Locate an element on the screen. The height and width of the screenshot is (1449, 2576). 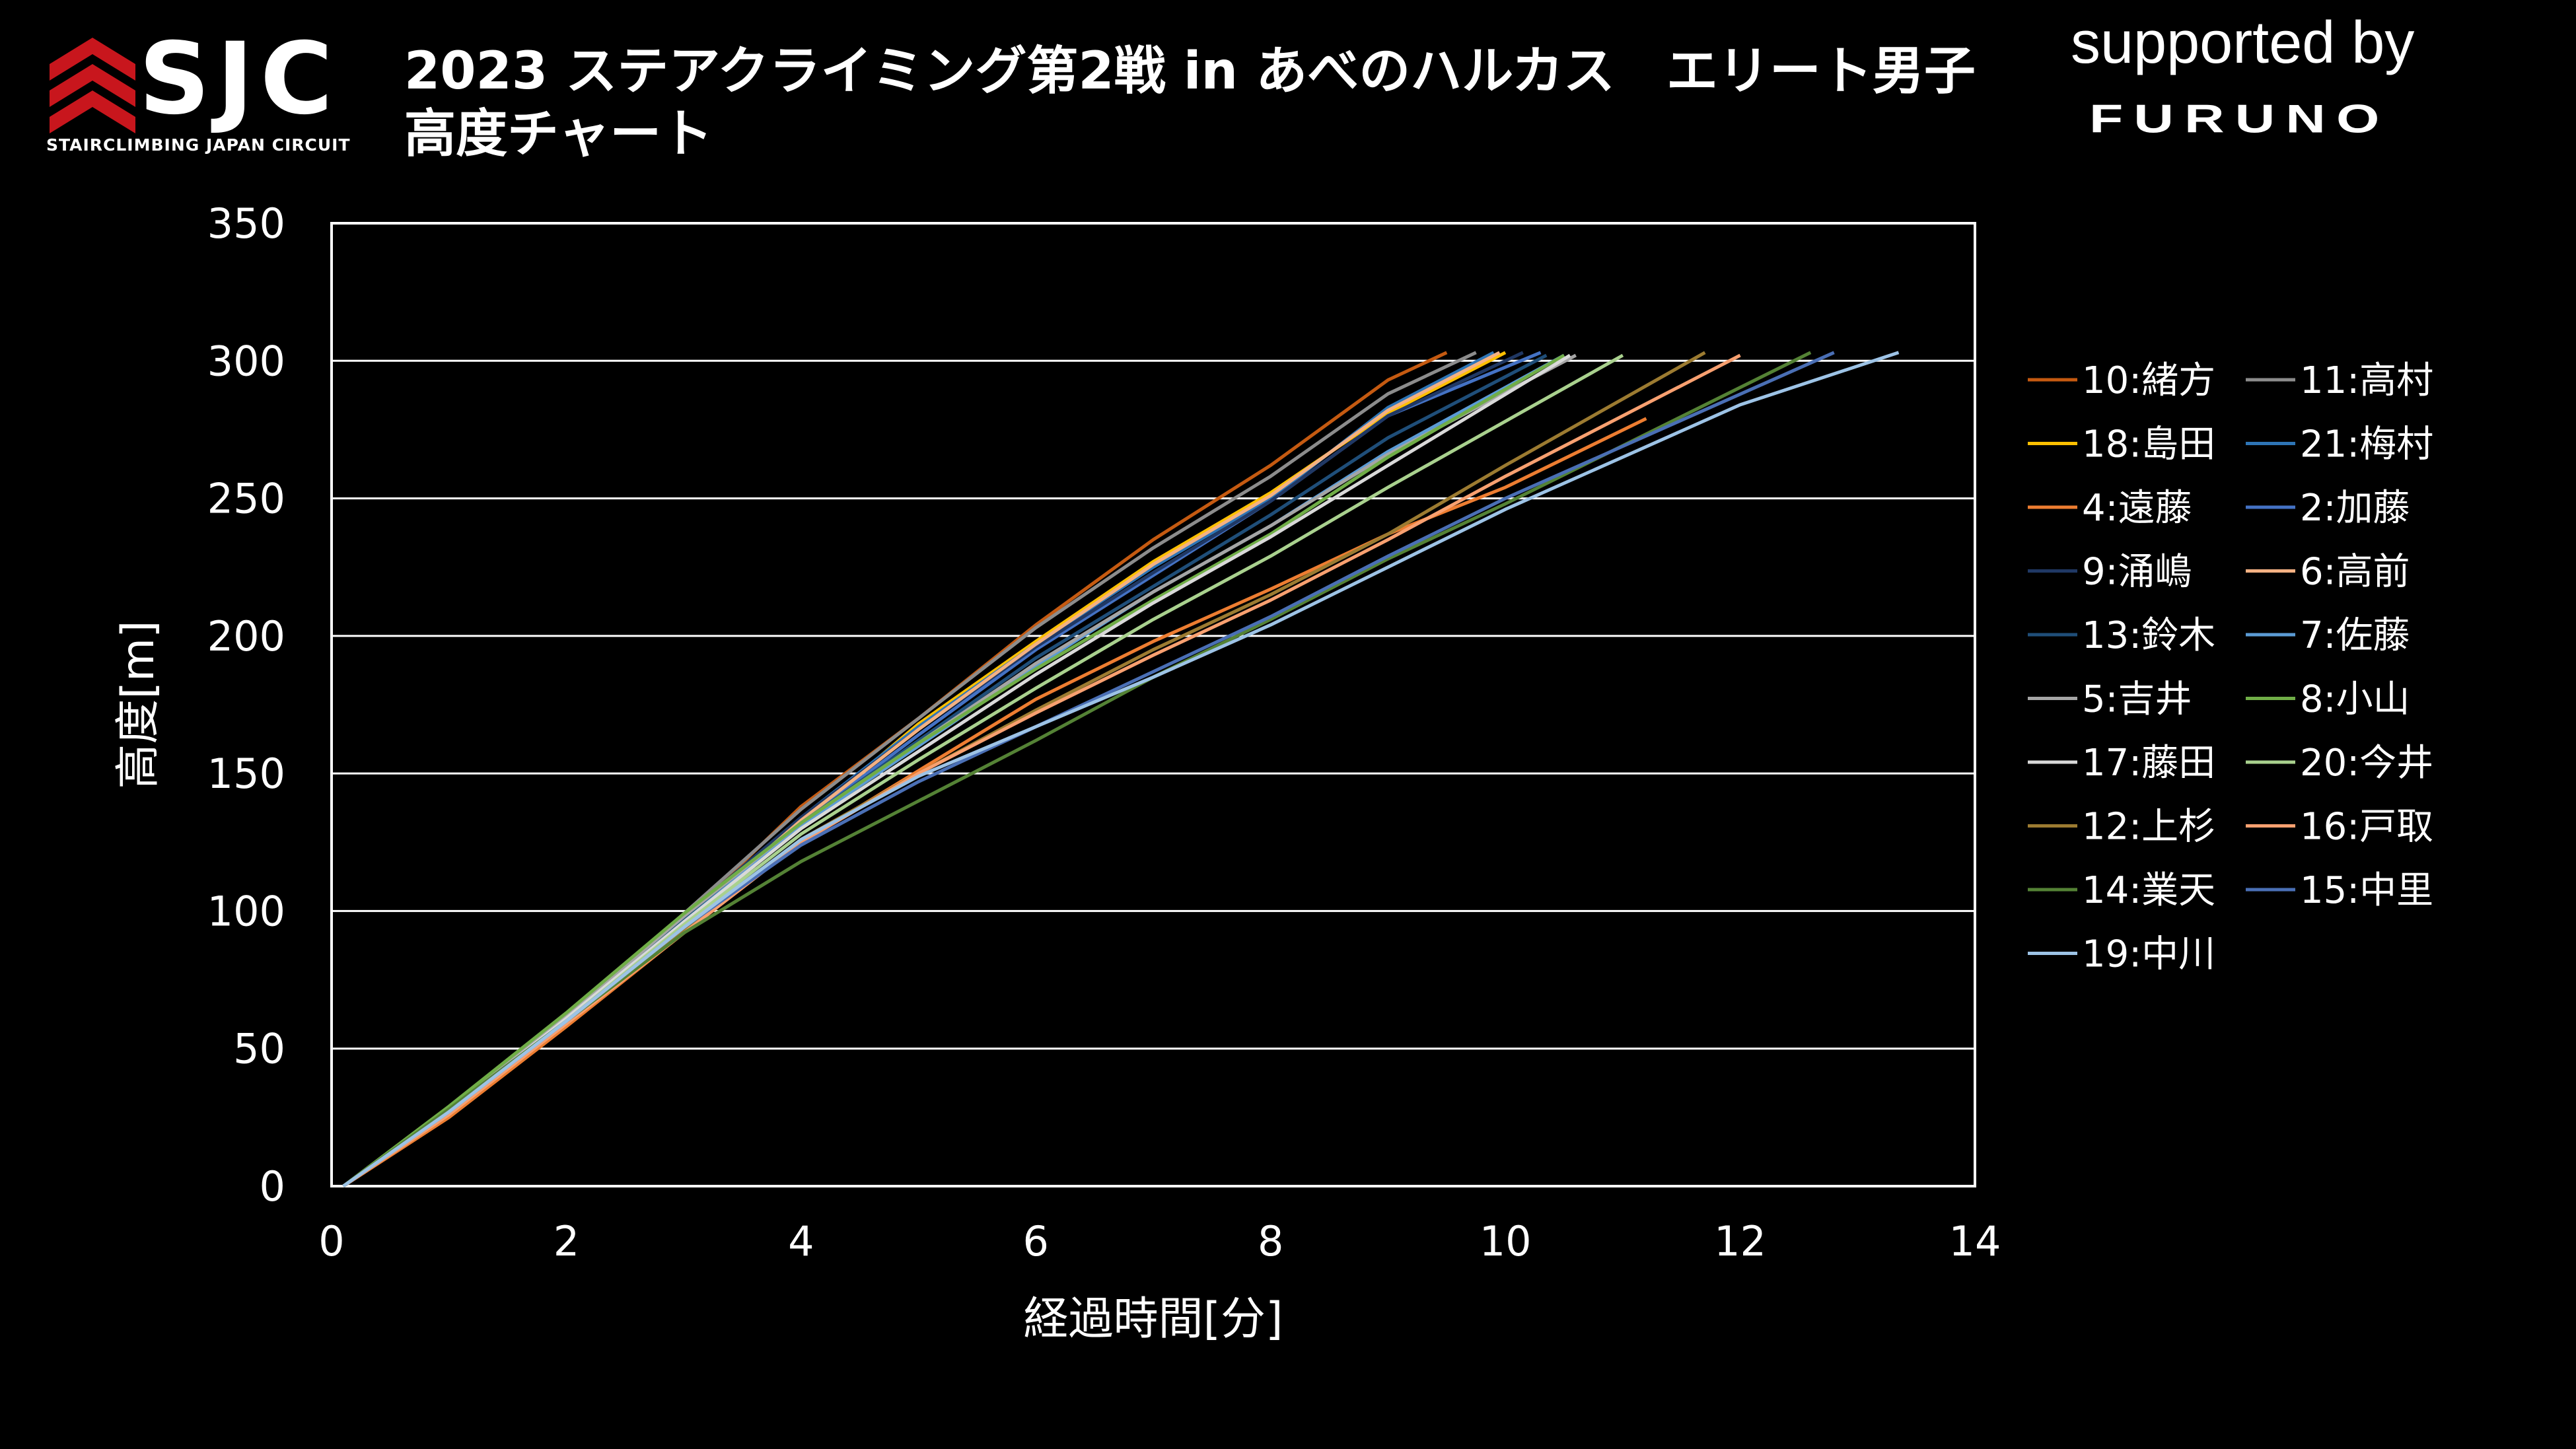
y-tick-labels: 0 50 100 150 200 250 300 350 is located at coordinates (246, 705).